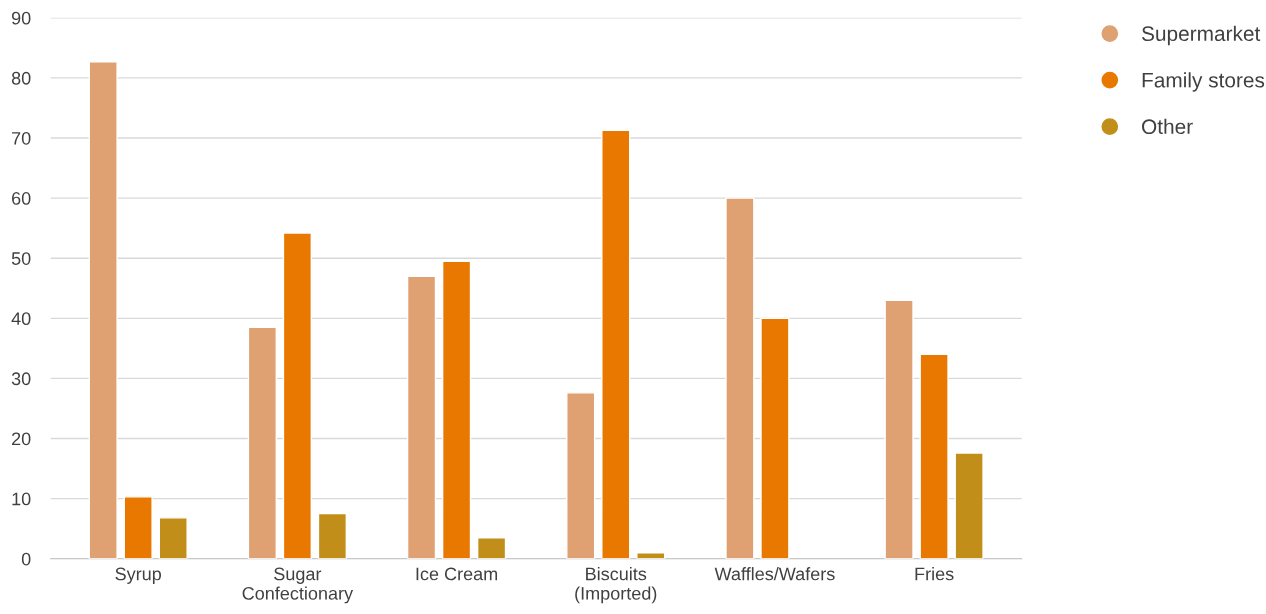 The width and height of the screenshot is (1266, 614). What do you see at coordinates (774, 574) in the screenshot?
I see `x-tick-label: Waffles/Wafers` at bounding box center [774, 574].